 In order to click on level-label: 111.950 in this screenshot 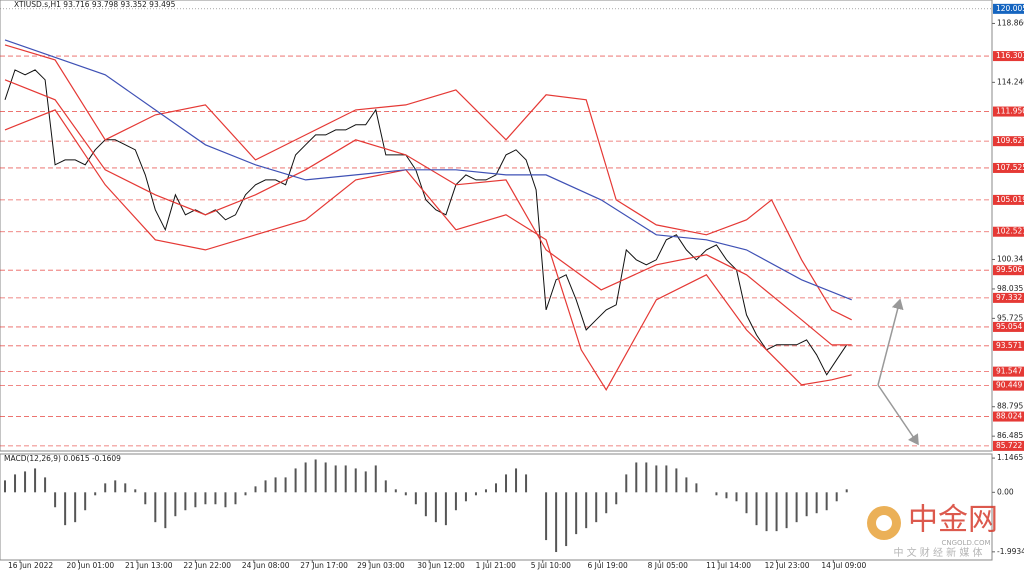, I will do `click(1010, 111)`.